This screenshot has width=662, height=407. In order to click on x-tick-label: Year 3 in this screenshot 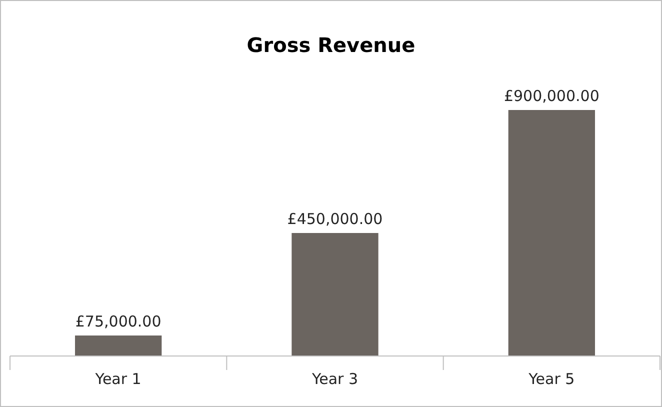, I will do `click(334, 379)`.